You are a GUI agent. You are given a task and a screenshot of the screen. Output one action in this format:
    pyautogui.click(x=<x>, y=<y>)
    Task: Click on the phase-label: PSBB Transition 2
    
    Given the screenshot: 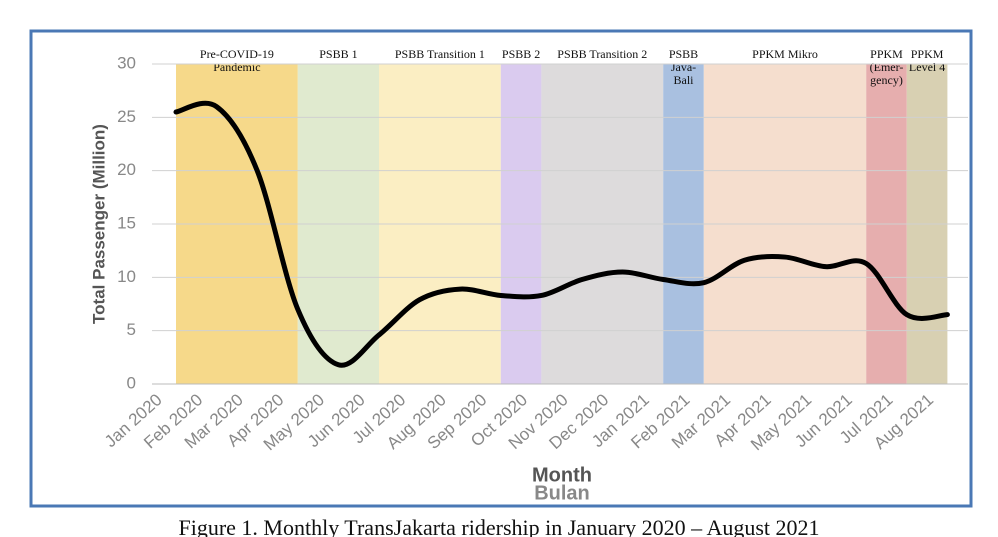 What is the action you would take?
    pyautogui.click(x=602, y=54)
    